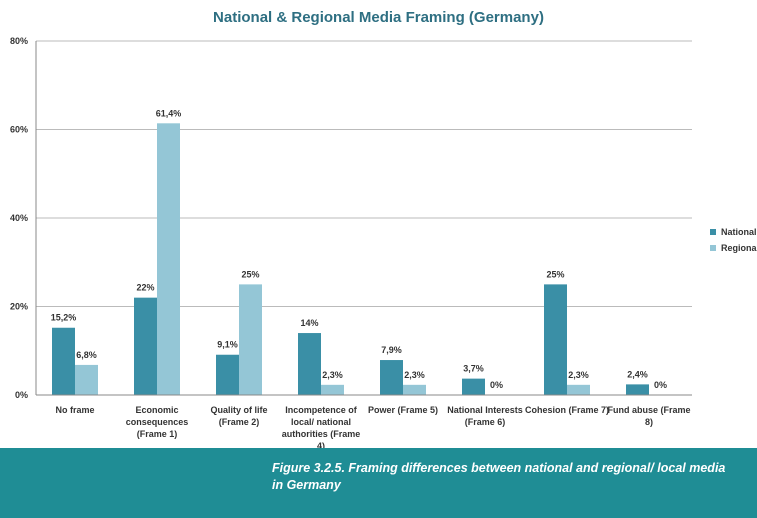 The width and height of the screenshot is (757, 518). Describe the element at coordinates (567, 410) in the screenshot. I see `x-tick-label: Cohesion (Frame 7)` at that location.